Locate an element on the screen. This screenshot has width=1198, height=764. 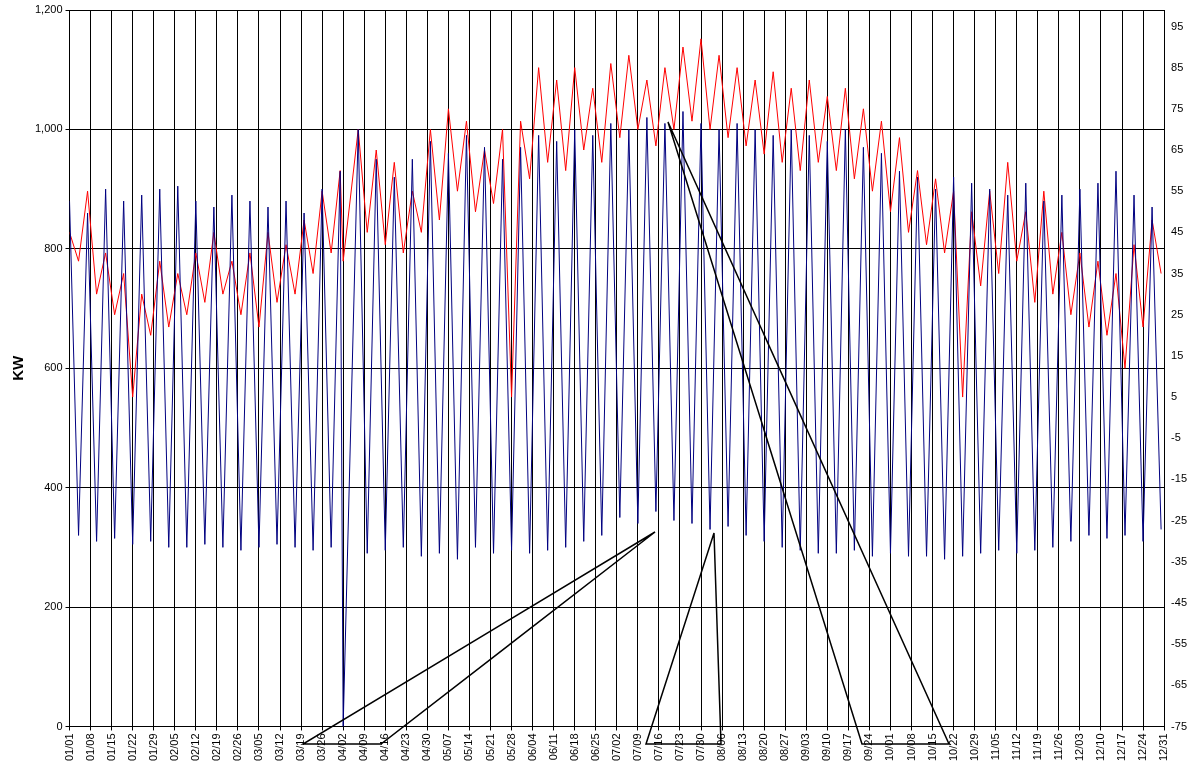
y2-tick-label: -65 is located at coordinates (1179, 684).